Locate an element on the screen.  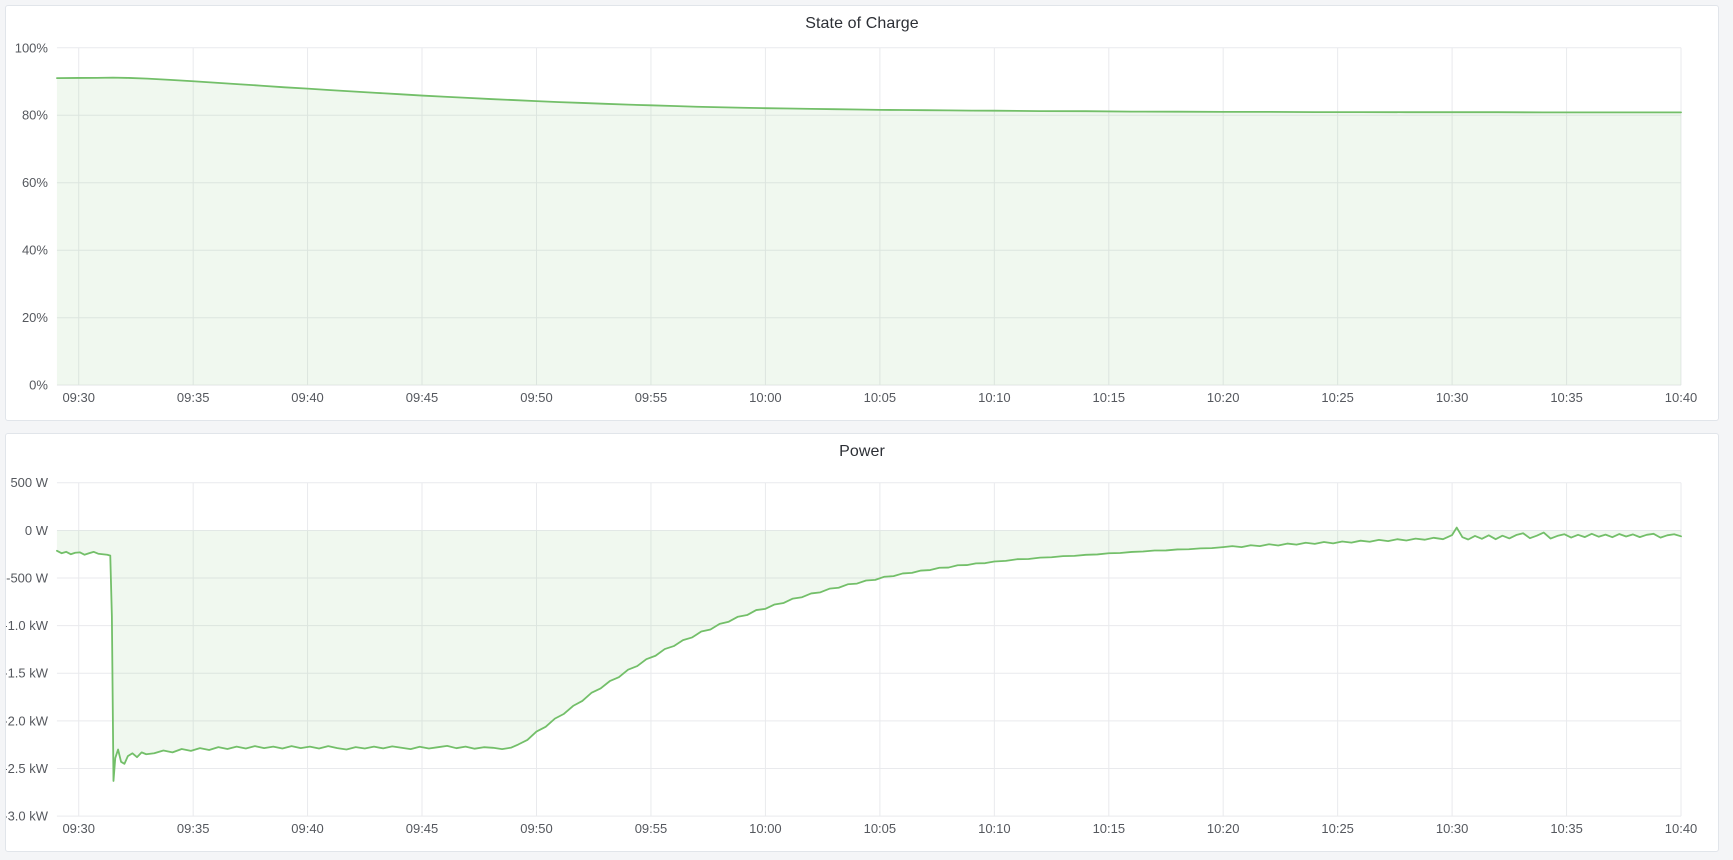
y-tick-label: 80% is located at coordinates (35, 115).